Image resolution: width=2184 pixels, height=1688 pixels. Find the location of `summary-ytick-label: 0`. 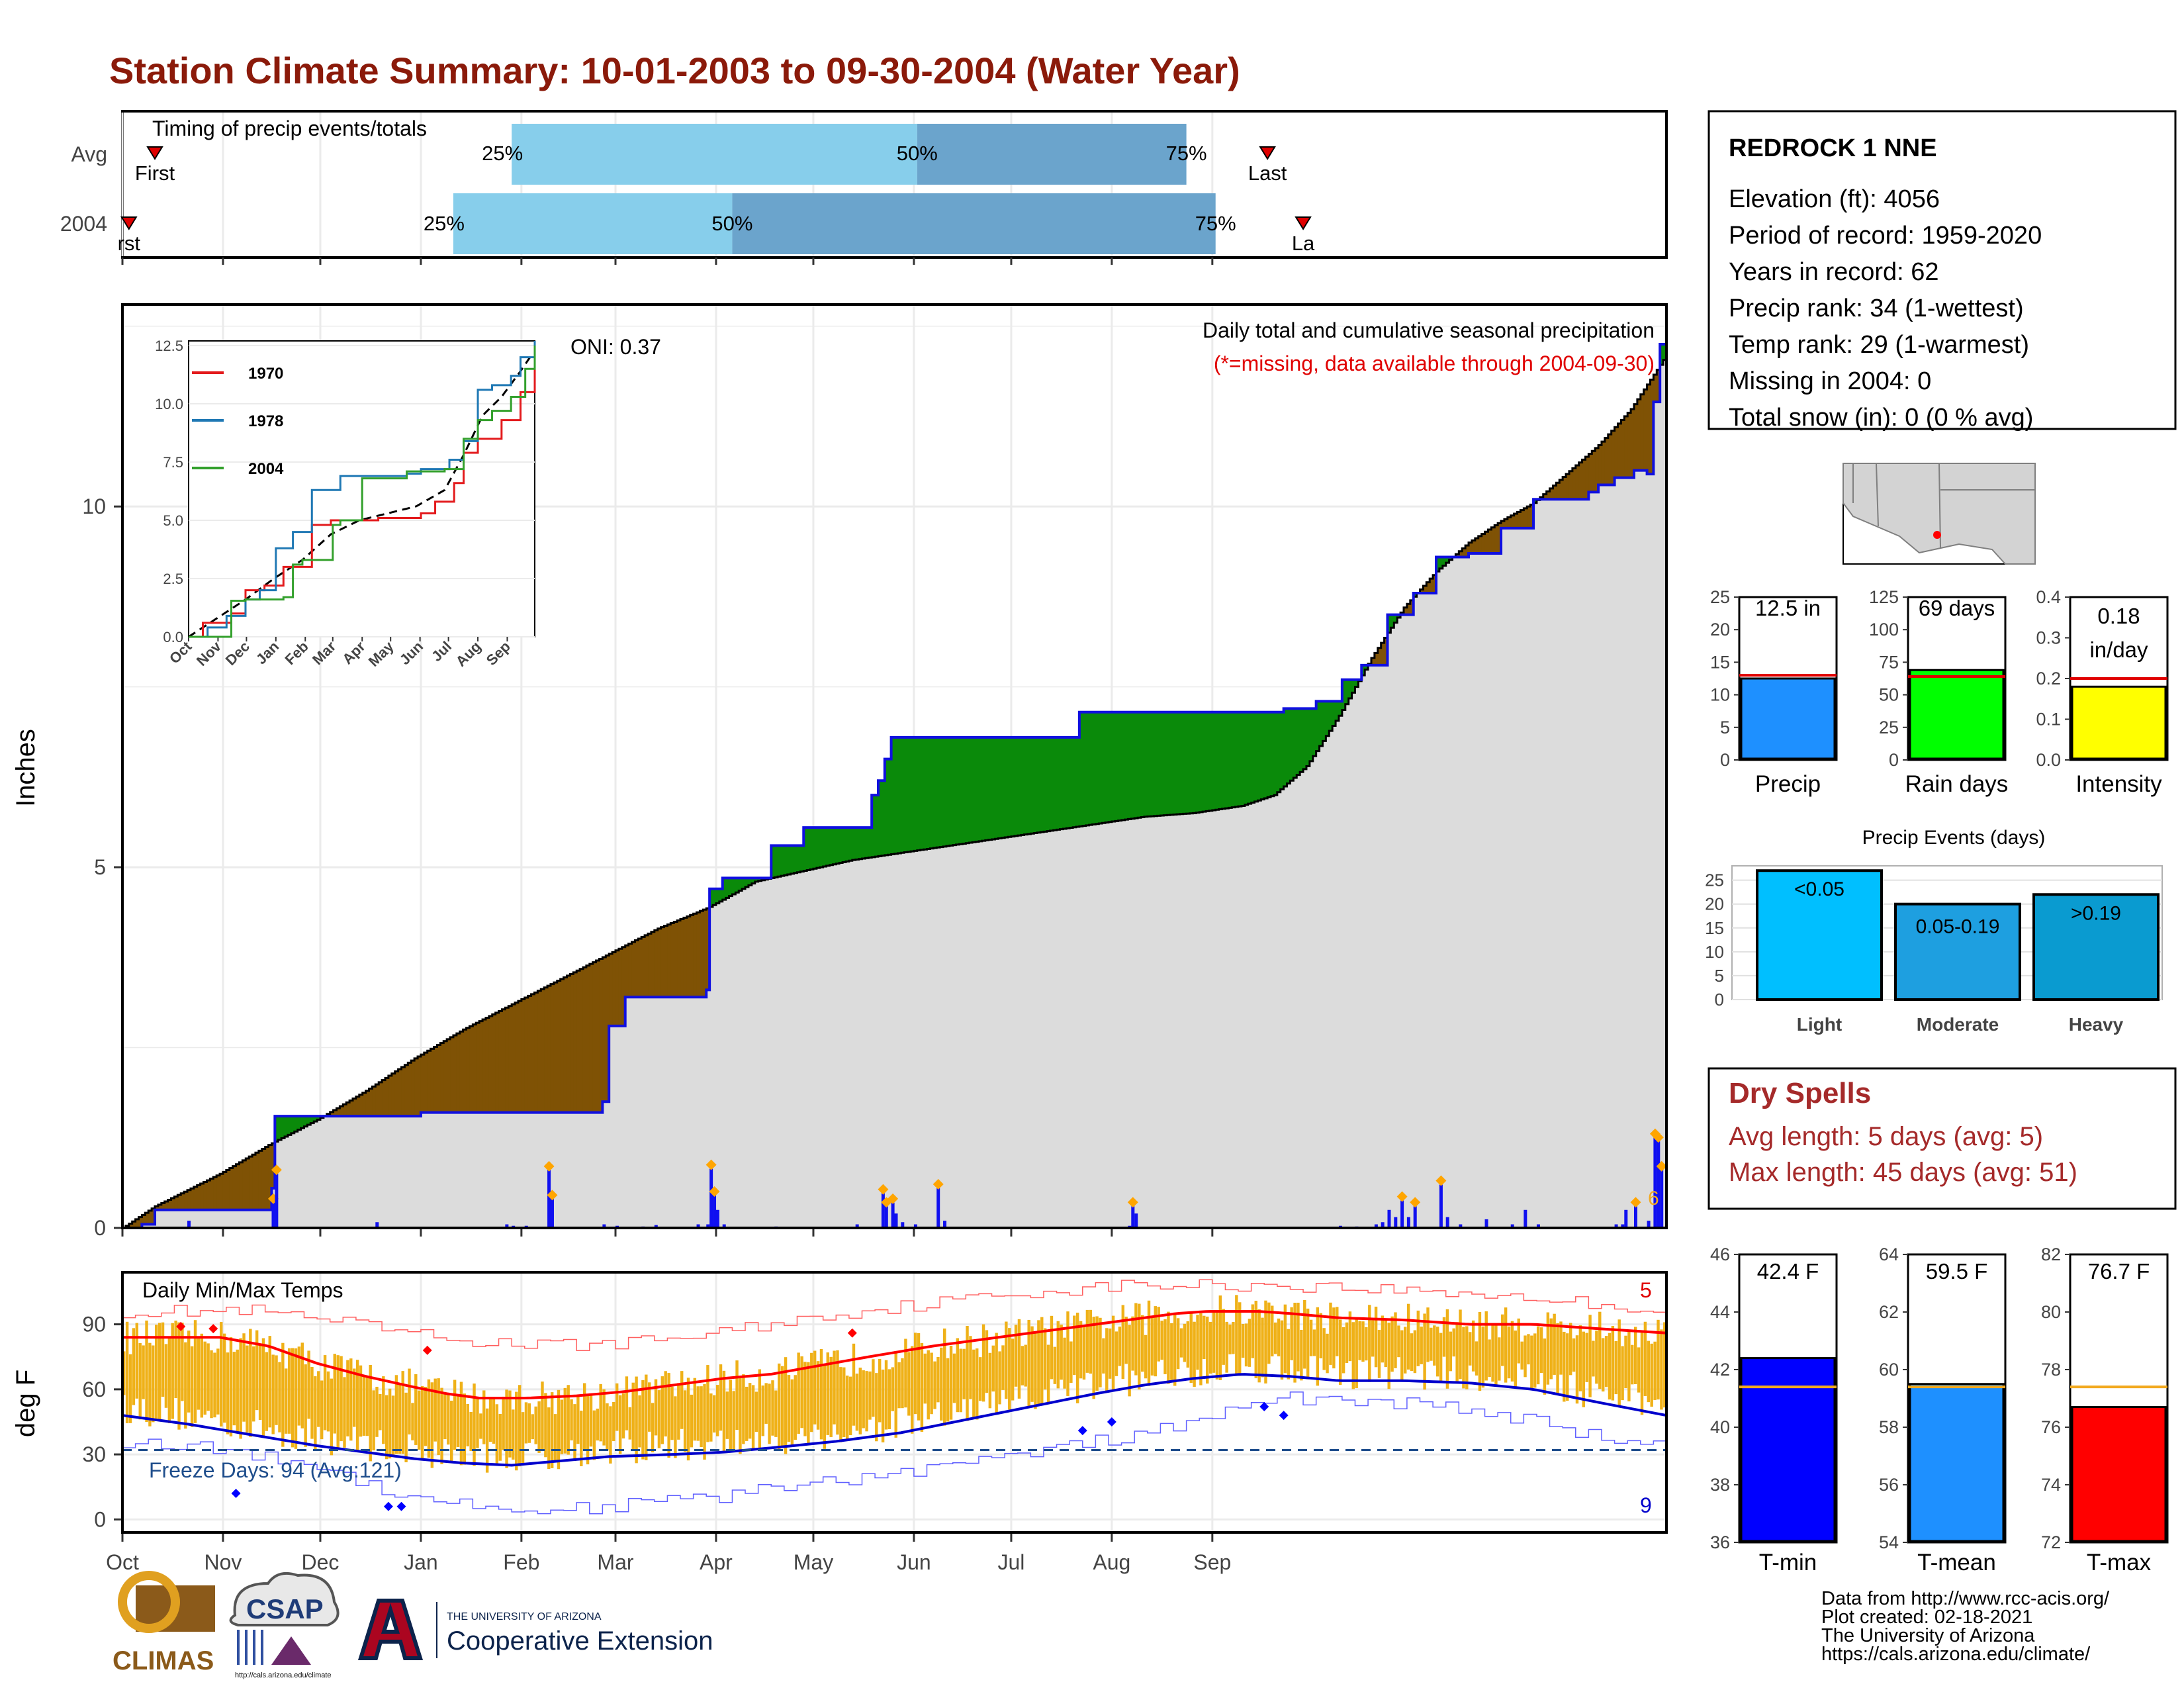

summary-ytick-label: 0 is located at coordinates (1725, 760).